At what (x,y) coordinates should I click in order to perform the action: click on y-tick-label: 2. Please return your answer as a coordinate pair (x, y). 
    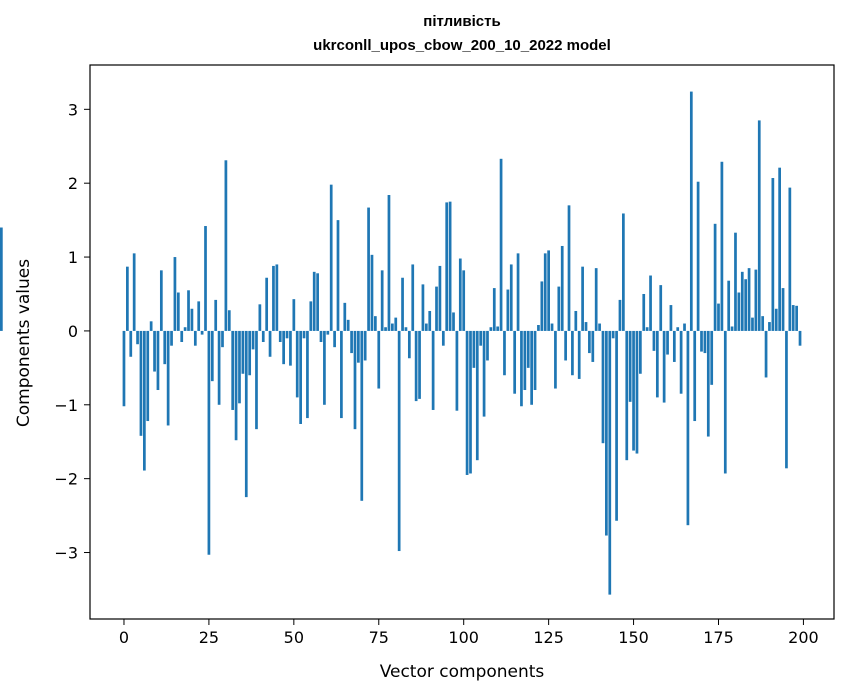
    Looking at the image, I should click on (73, 183).